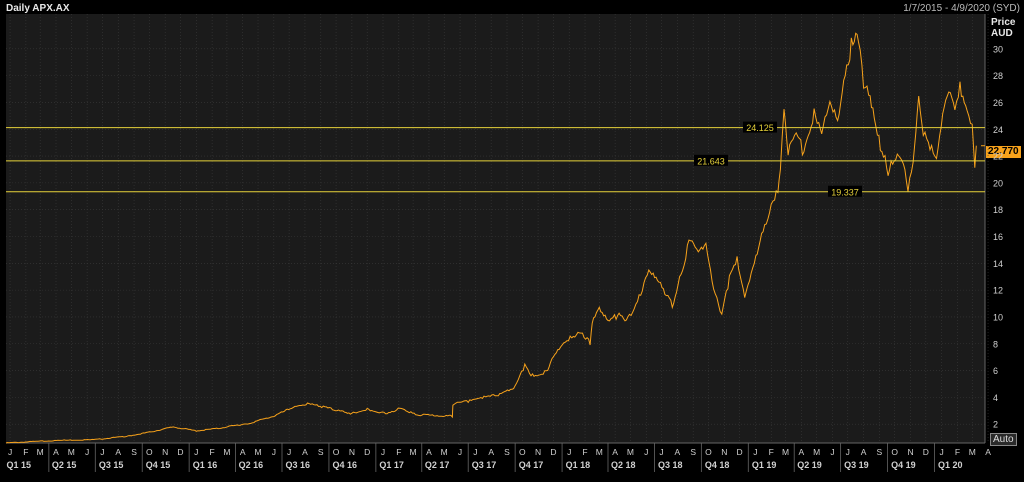 Image resolution: width=1024 pixels, height=482 pixels. I want to click on quarter-label: Q1 18, so click(578, 465).